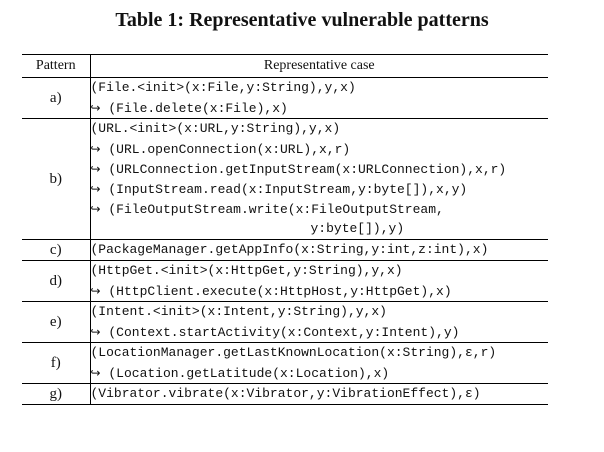 The image size is (604, 452). I want to click on pattern-label: c), so click(56, 250).